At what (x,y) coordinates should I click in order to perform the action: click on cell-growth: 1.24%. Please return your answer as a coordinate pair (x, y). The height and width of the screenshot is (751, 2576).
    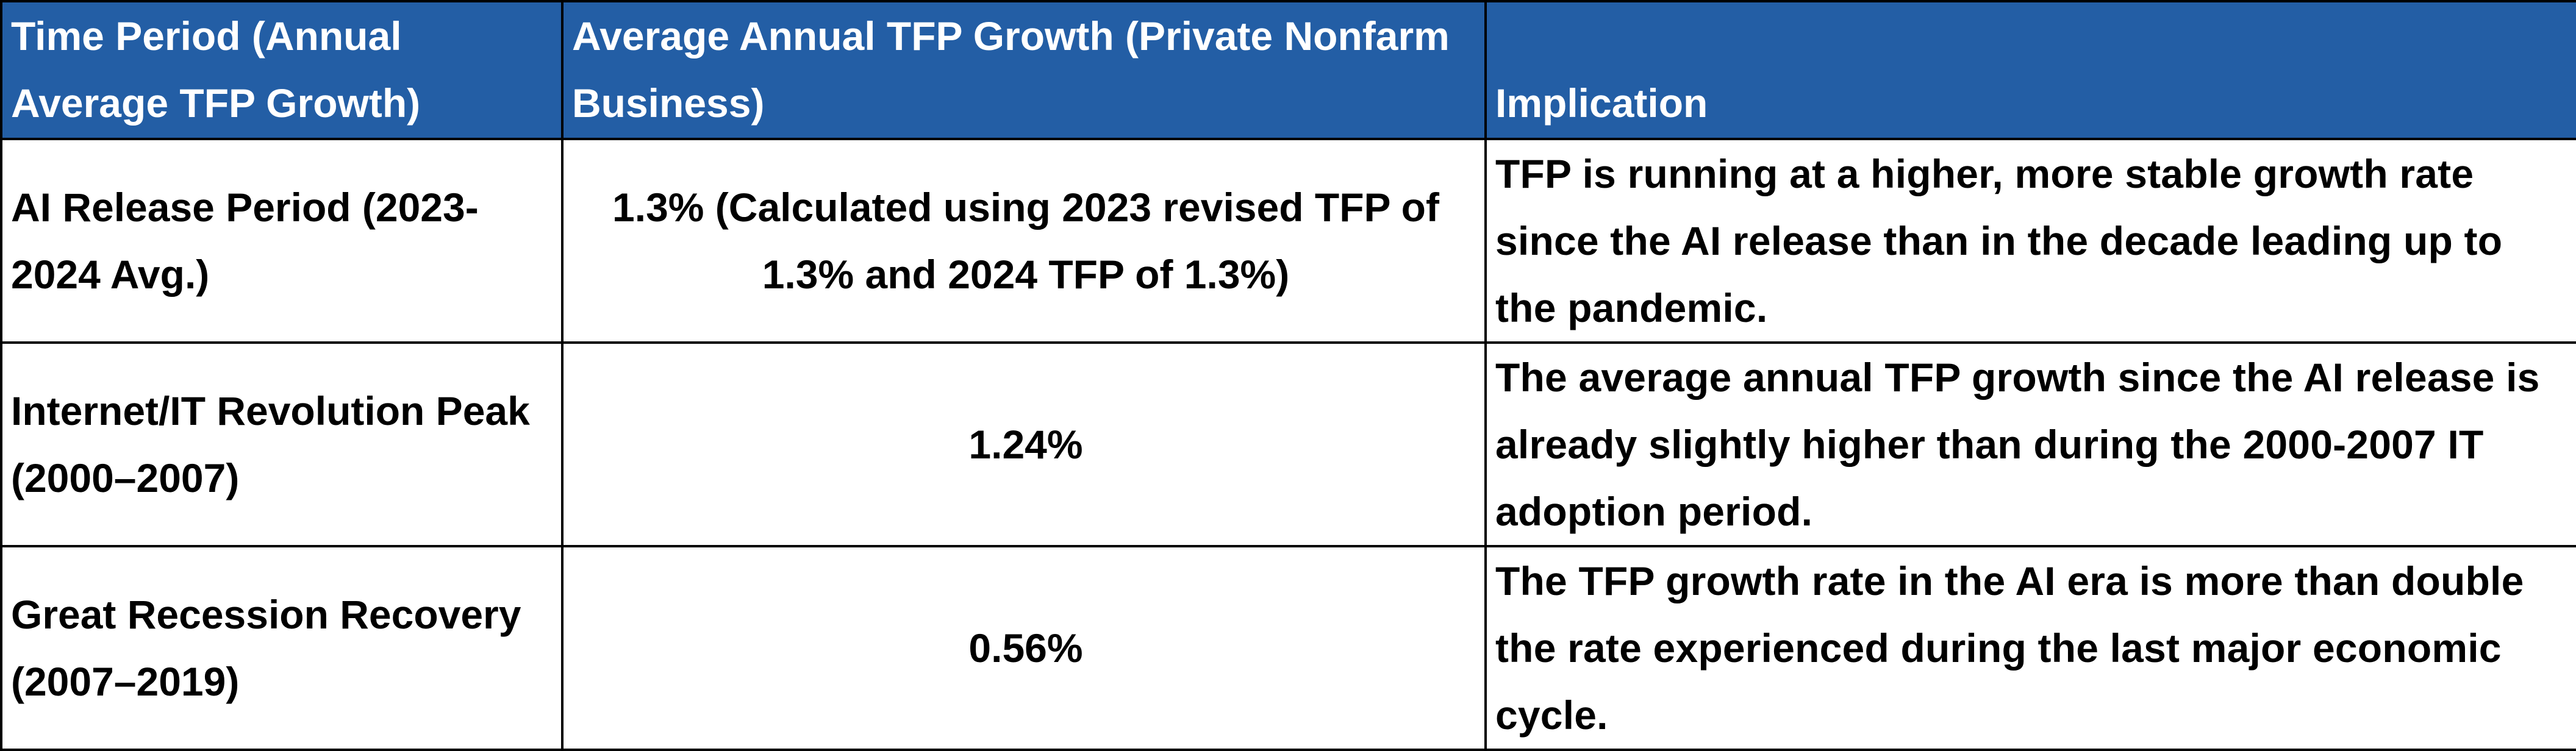
    Looking at the image, I should click on (1024, 444).